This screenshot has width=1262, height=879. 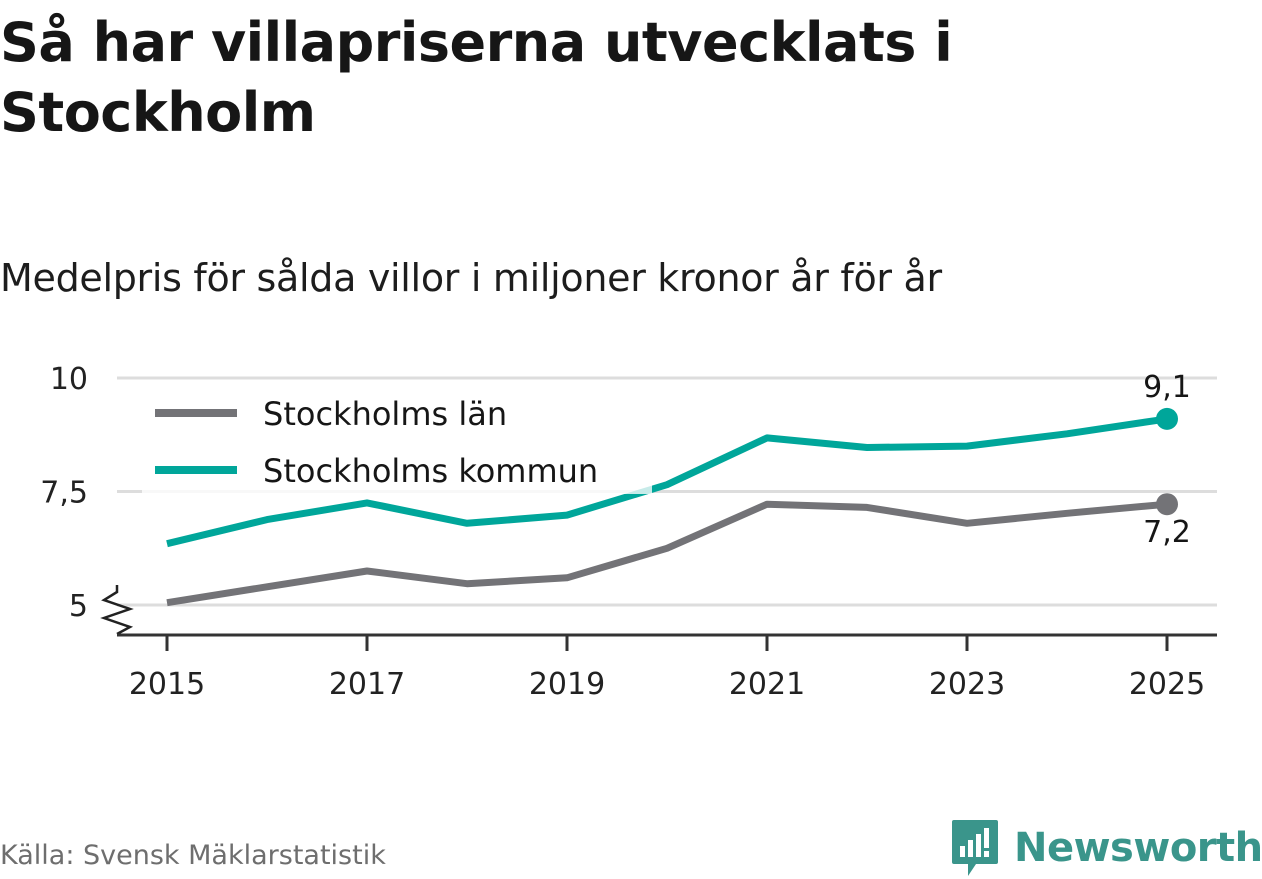 I want to click on x-tick-label: 2019, so click(x=567, y=684).